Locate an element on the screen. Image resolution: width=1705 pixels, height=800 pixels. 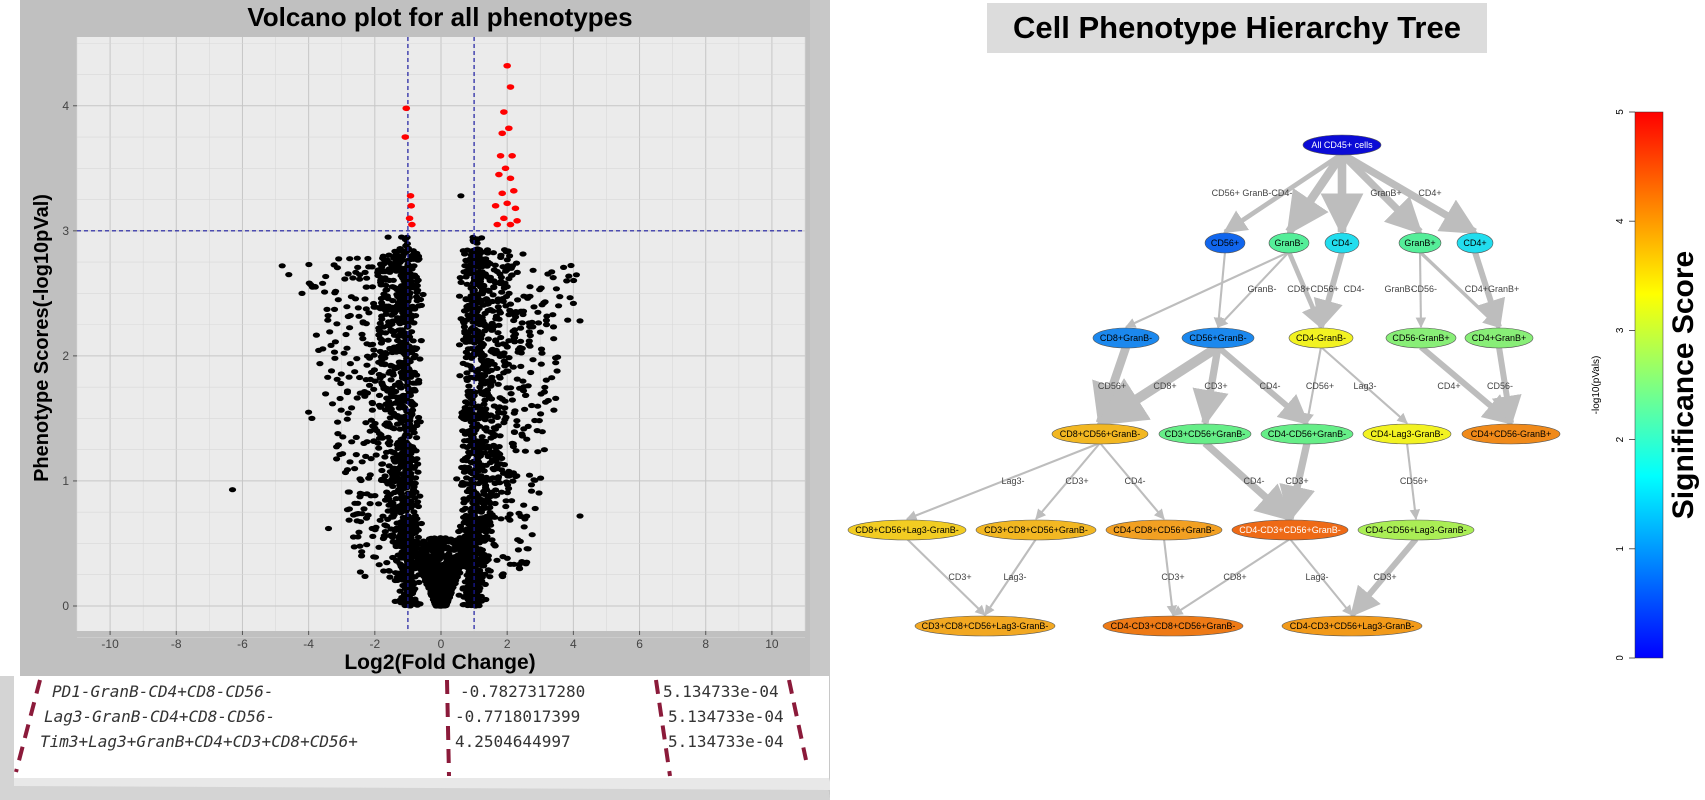
results-table is located at coordinates (421, 727).